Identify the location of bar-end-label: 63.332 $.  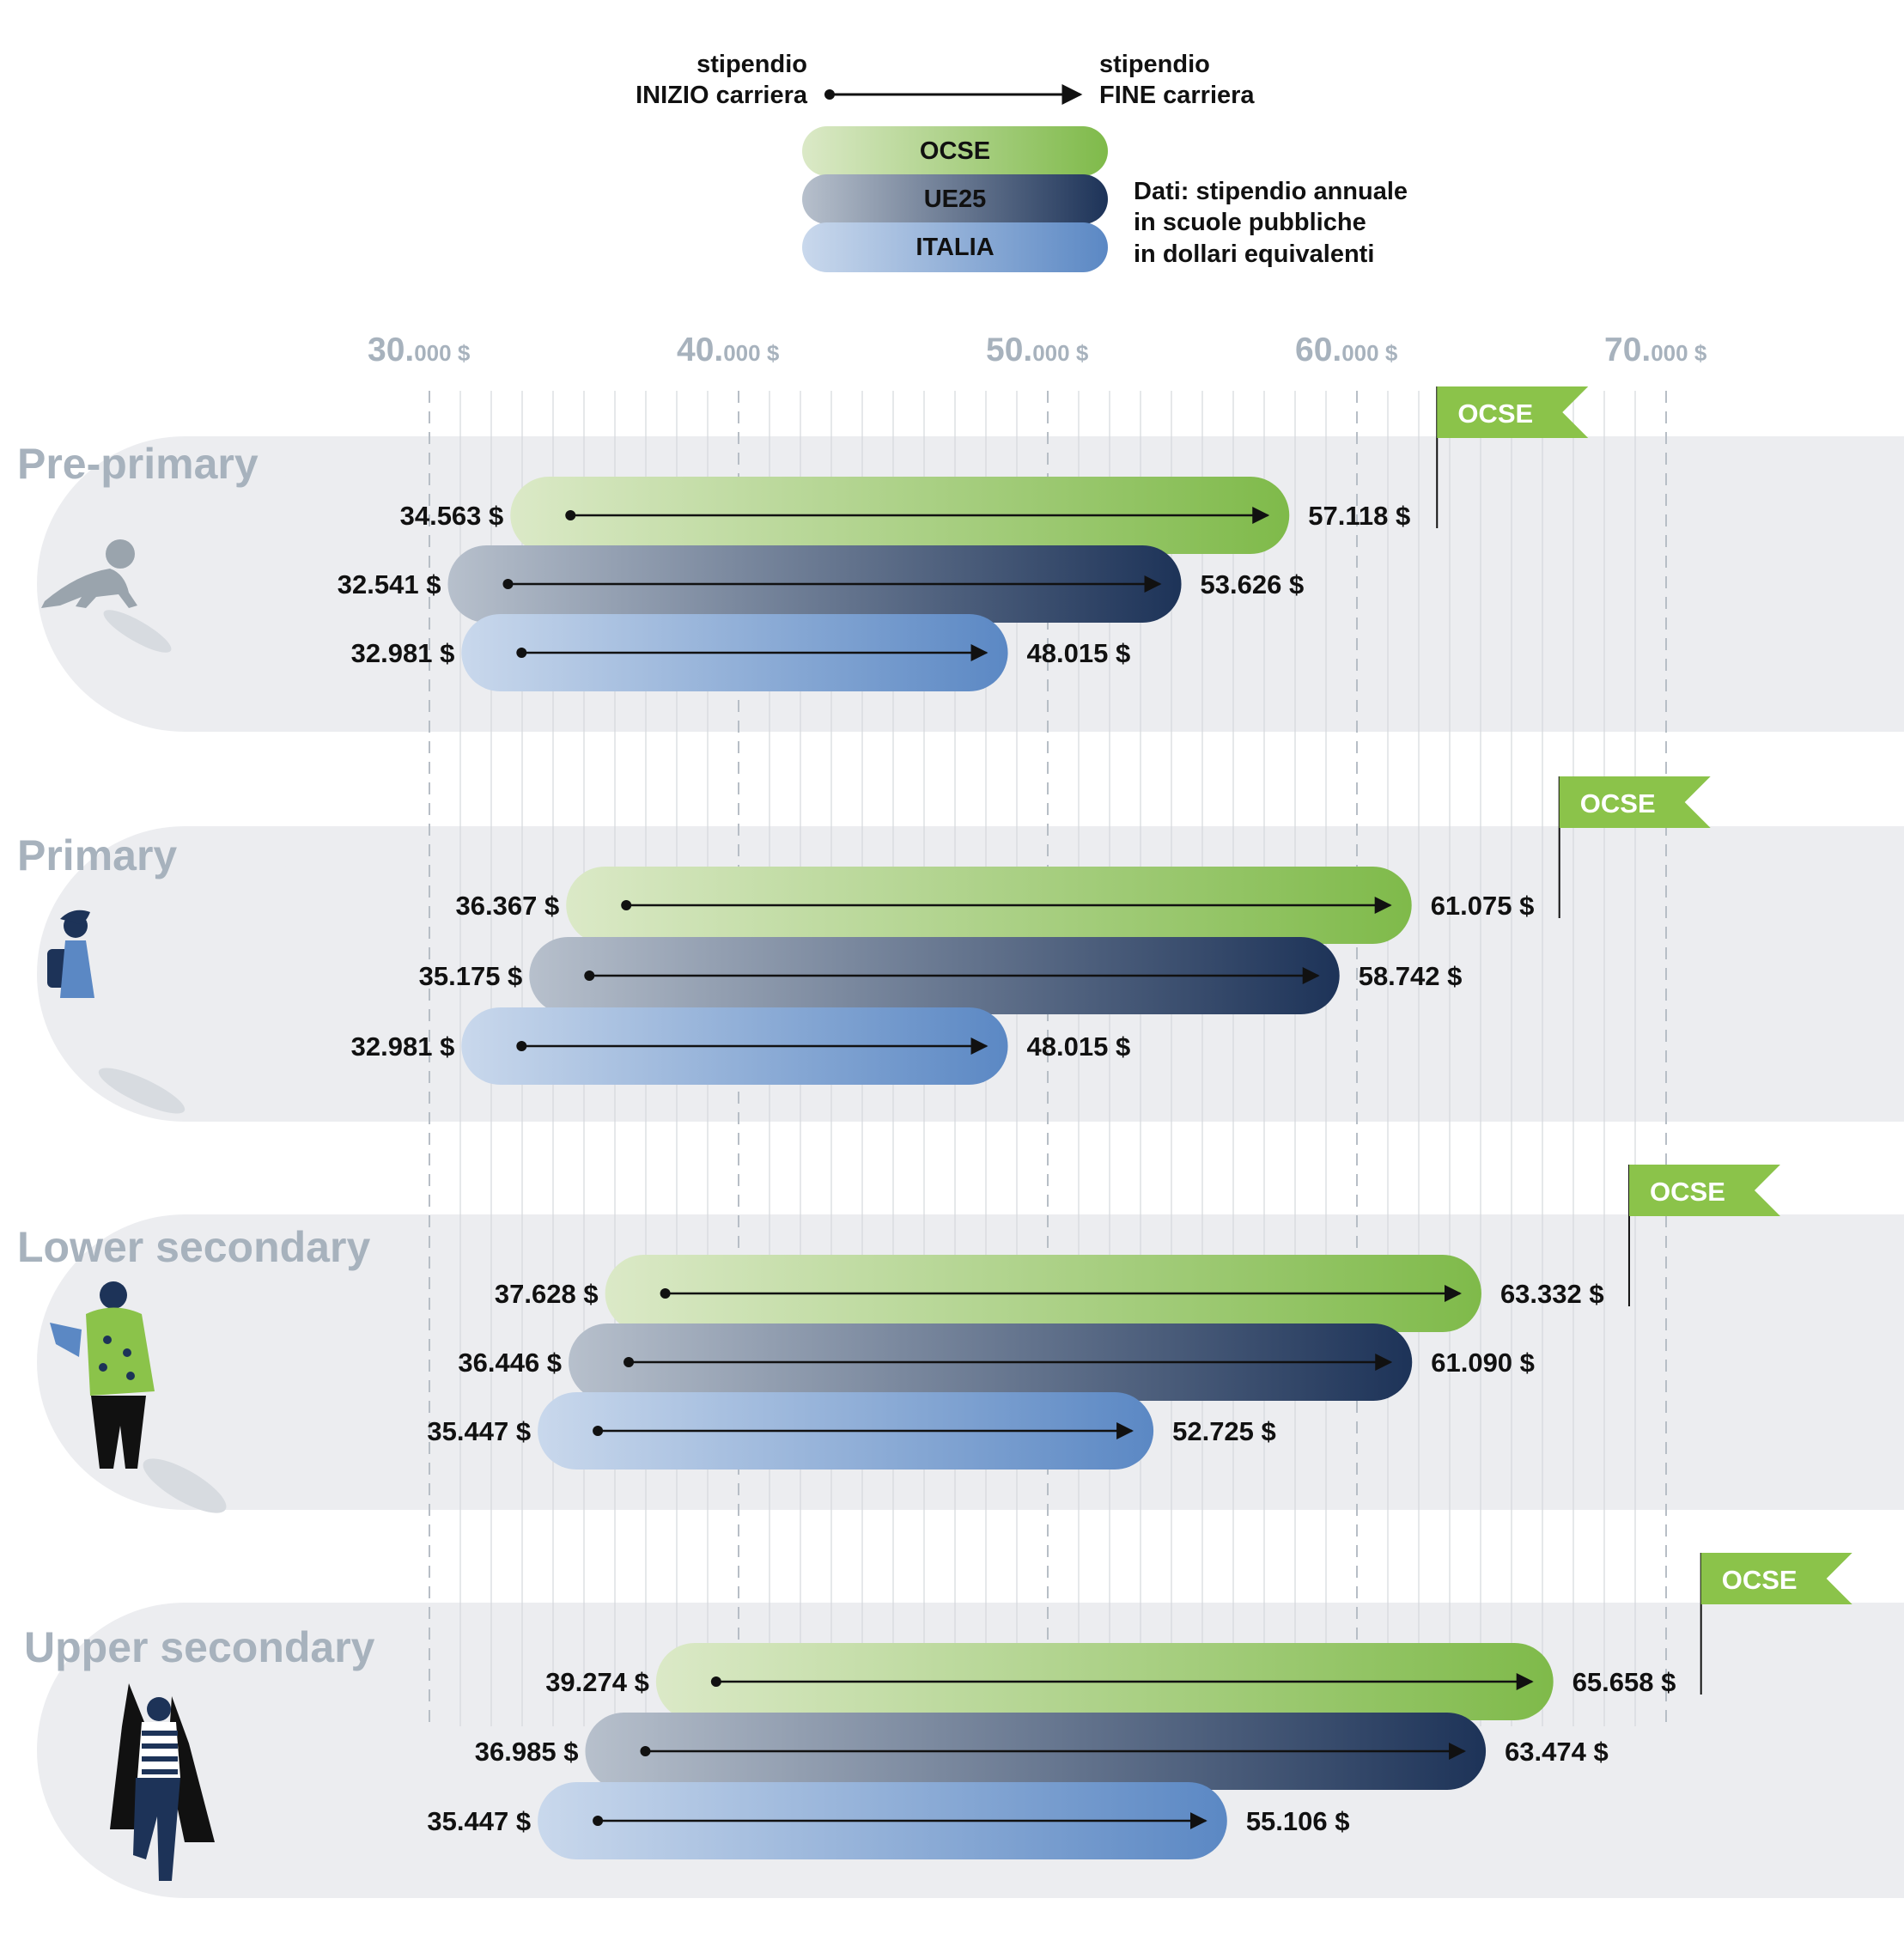
(1552, 1294).